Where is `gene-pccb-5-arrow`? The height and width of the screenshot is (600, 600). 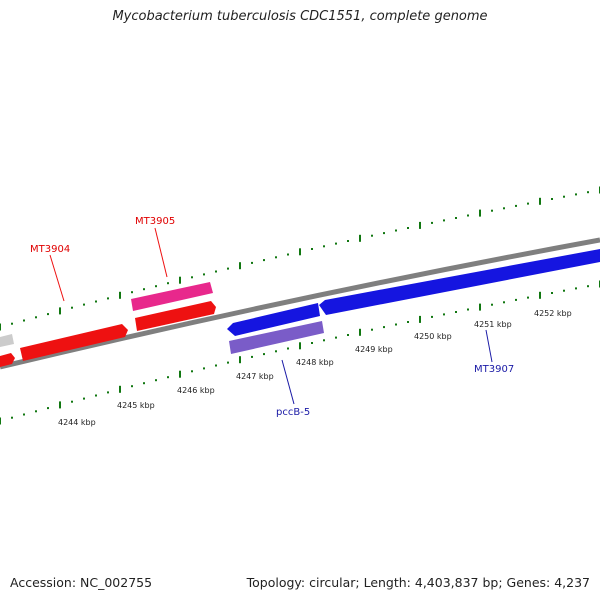
gene-pccb-5-arrow is located at coordinates (273, 319).